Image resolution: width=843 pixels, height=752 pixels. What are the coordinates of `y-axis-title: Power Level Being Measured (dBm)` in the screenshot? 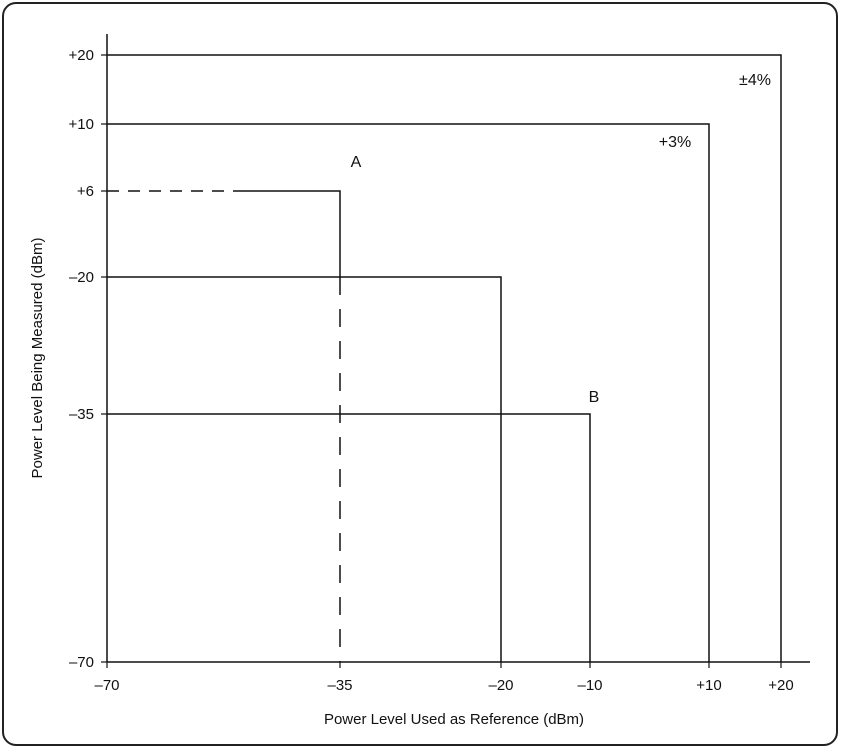 It's located at (37, 358).